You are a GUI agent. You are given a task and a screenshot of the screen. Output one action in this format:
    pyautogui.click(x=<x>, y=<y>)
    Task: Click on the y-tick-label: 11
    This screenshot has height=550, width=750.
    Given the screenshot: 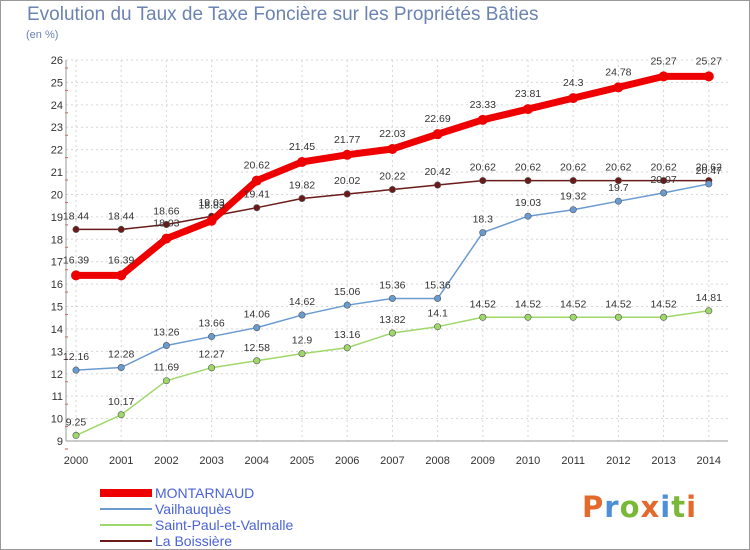 What is the action you would take?
    pyautogui.click(x=57, y=397)
    